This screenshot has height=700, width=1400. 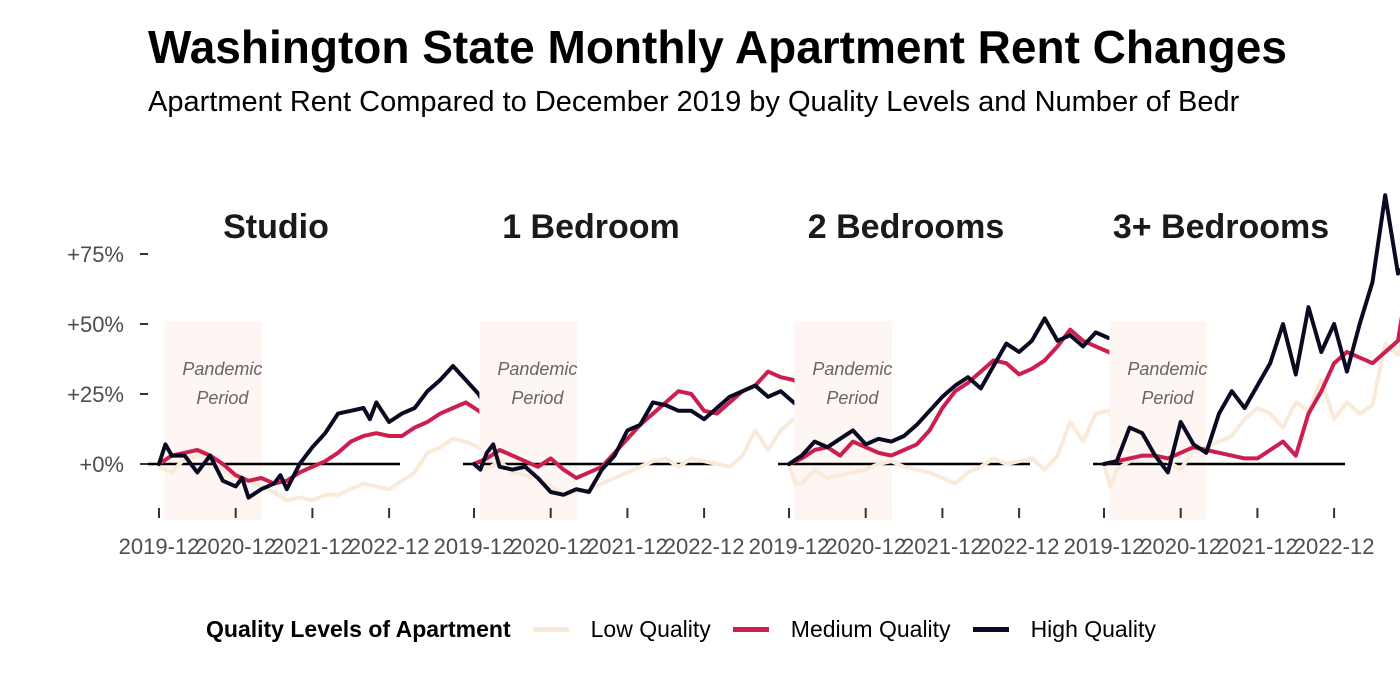 What do you see at coordinates (358, 629) in the screenshot?
I see `legend-title: Quality Levels of Apartment` at bounding box center [358, 629].